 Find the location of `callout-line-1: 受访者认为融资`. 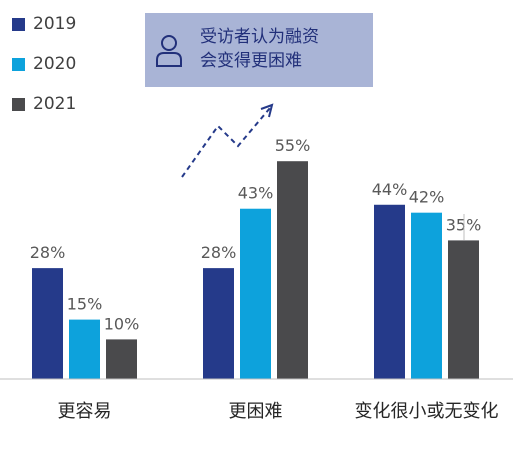

callout-line-1: 受访者认为融资 is located at coordinates (259, 37).